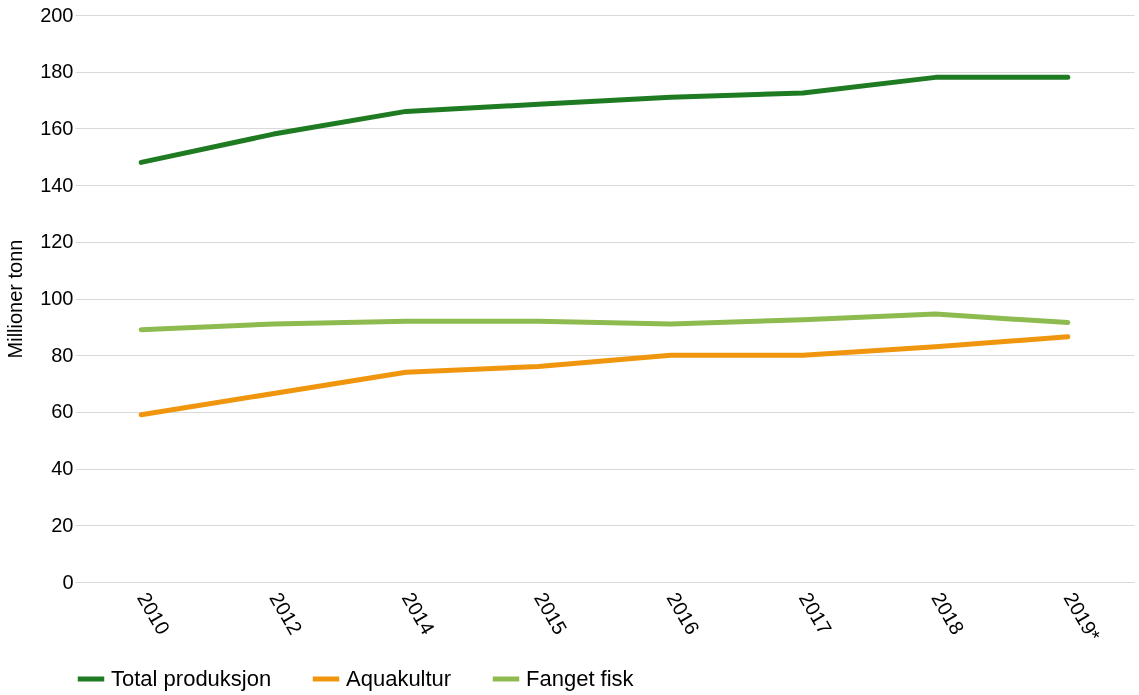 The width and height of the screenshot is (1139, 695). What do you see at coordinates (15, 299) in the screenshot?
I see `y-axis-title: Millioner tonn` at bounding box center [15, 299].